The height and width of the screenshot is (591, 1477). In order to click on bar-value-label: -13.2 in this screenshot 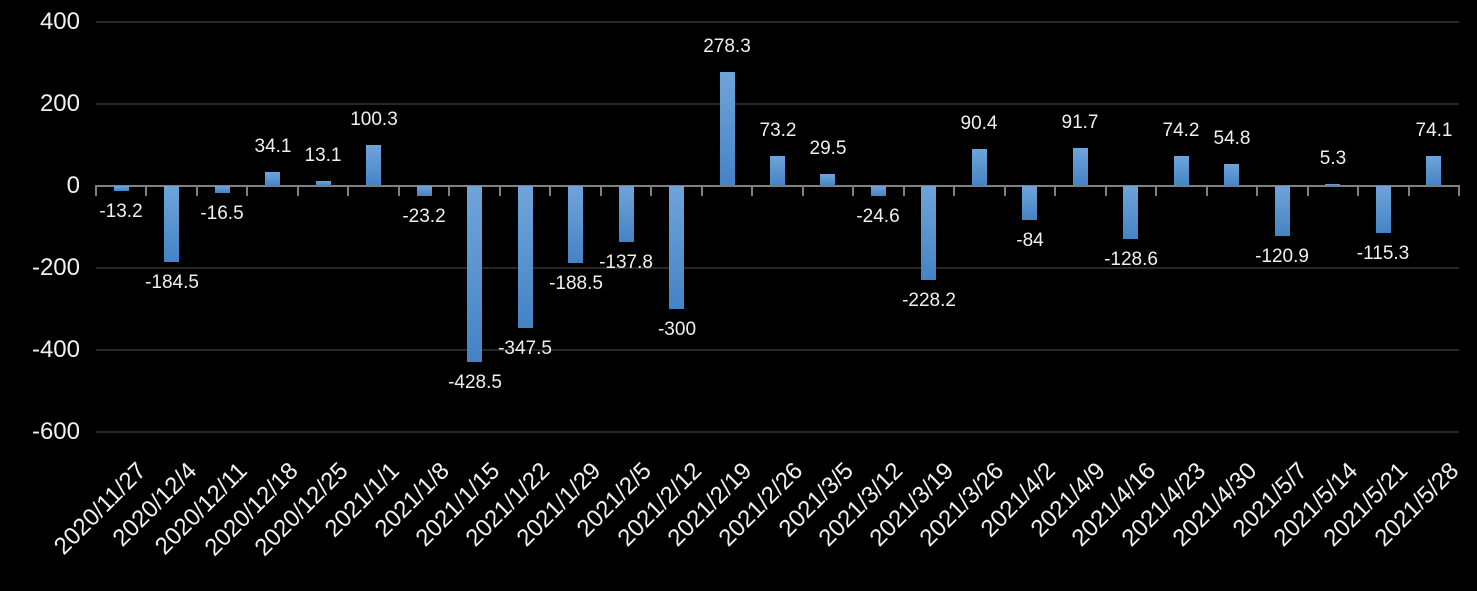, I will do `click(121, 211)`.